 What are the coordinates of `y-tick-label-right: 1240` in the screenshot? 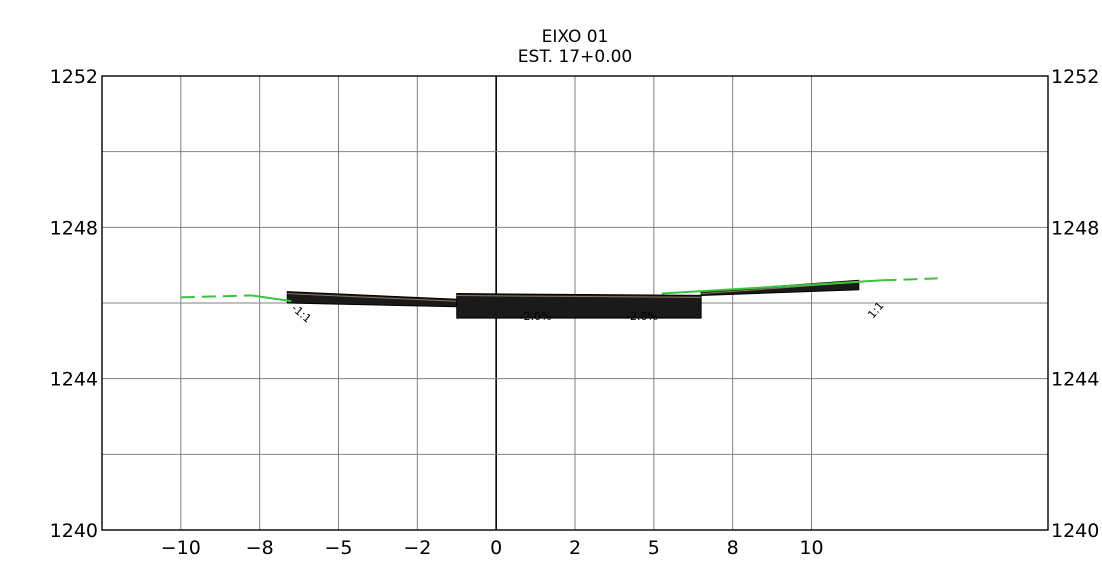 It's located at (1075, 531).